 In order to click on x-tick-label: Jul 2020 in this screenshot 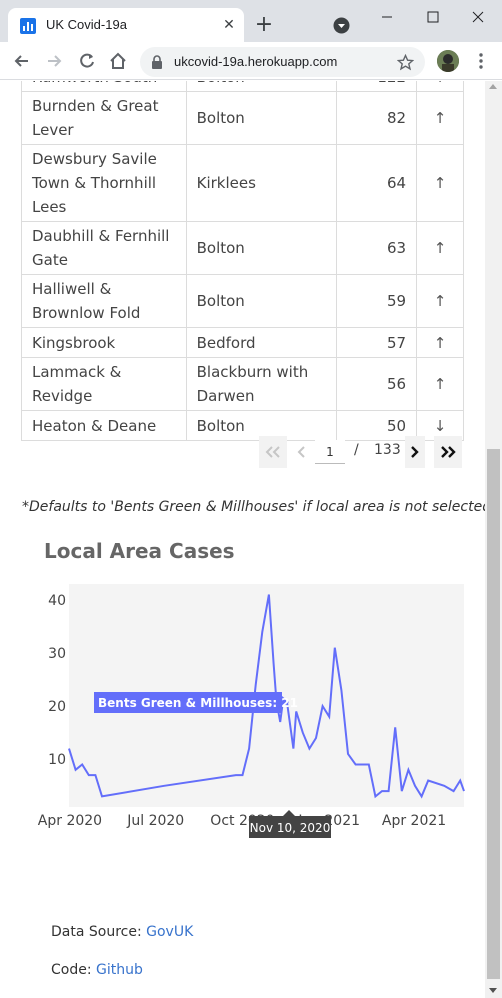, I will do `click(155, 821)`.